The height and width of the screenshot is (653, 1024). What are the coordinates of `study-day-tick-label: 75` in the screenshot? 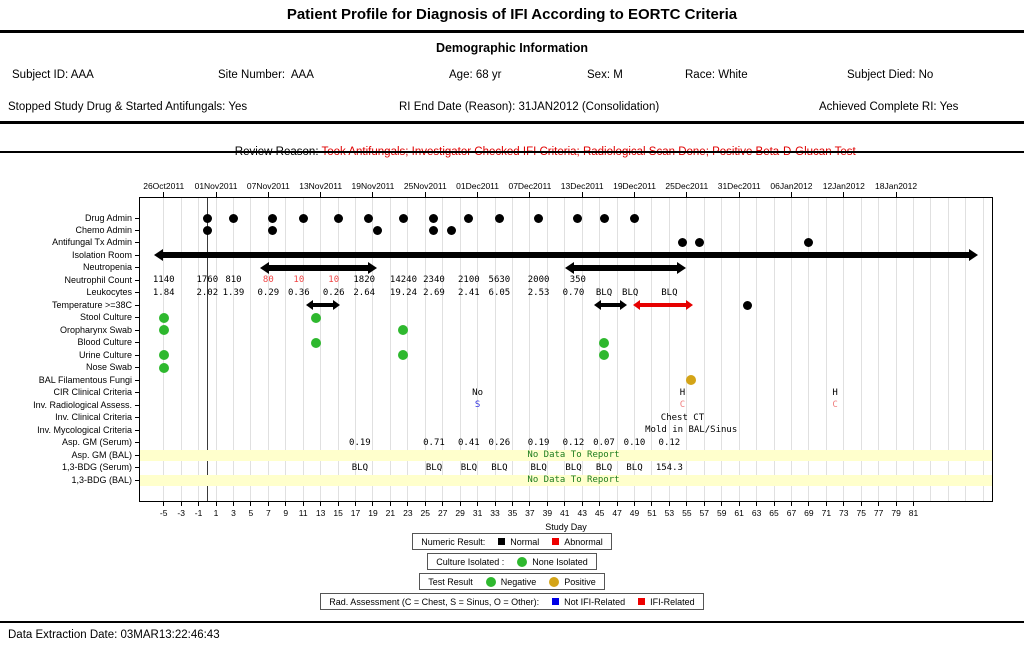 It's located at (861, 513).